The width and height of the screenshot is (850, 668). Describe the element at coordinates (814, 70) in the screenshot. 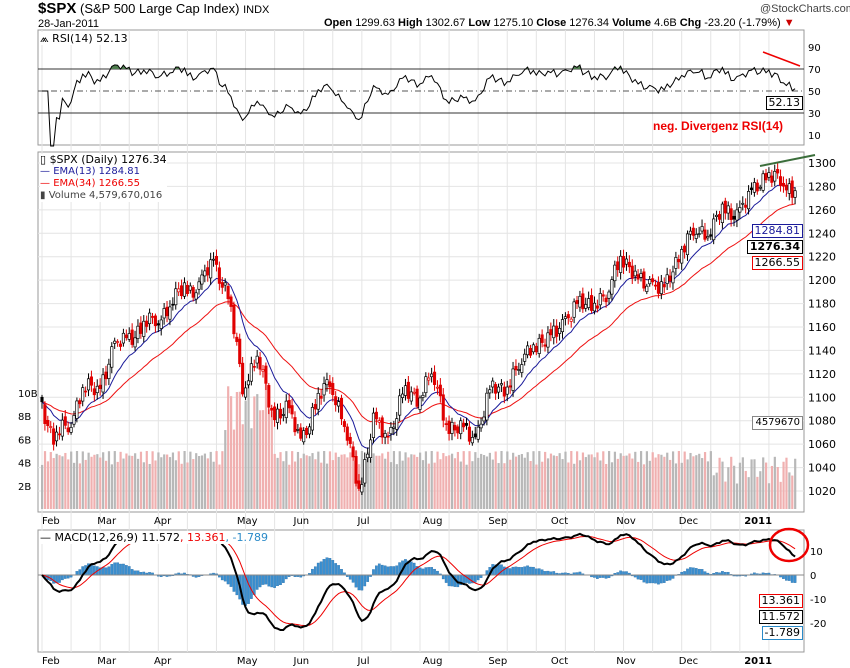

I see `rsi-tick-label: 70` at that location.